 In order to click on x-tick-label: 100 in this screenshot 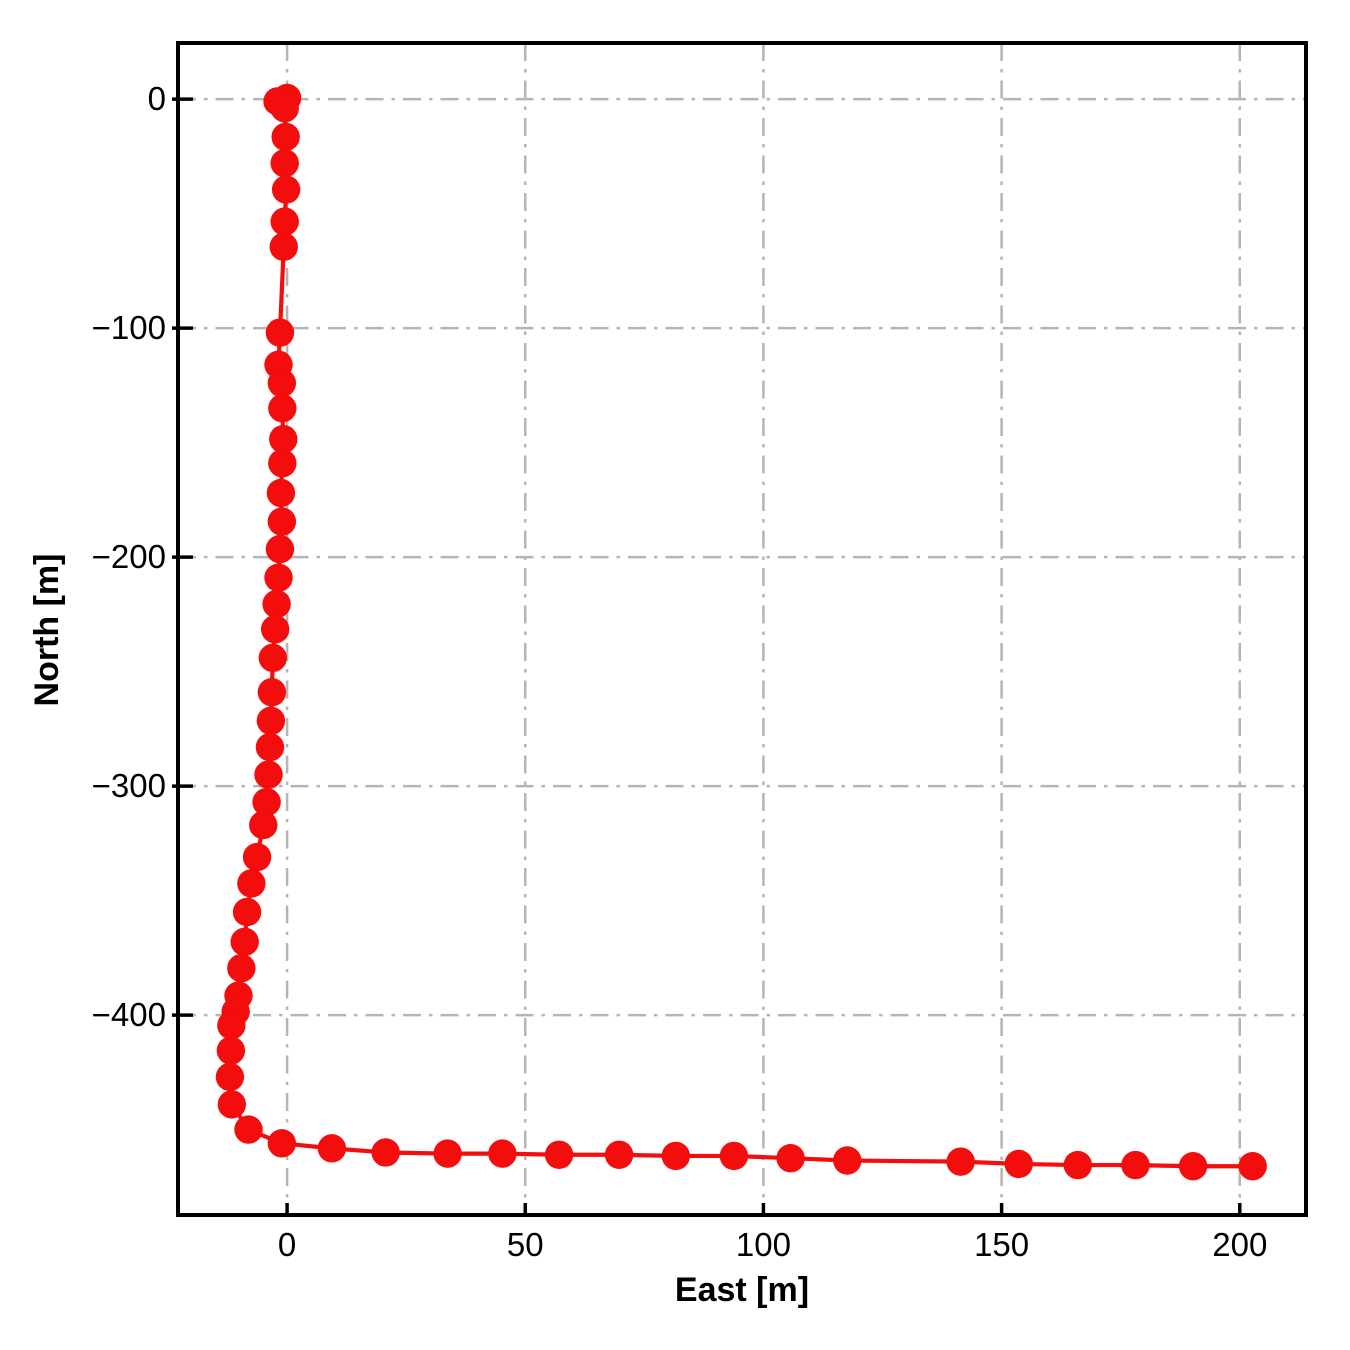, I will do `click(763, 1244)`.